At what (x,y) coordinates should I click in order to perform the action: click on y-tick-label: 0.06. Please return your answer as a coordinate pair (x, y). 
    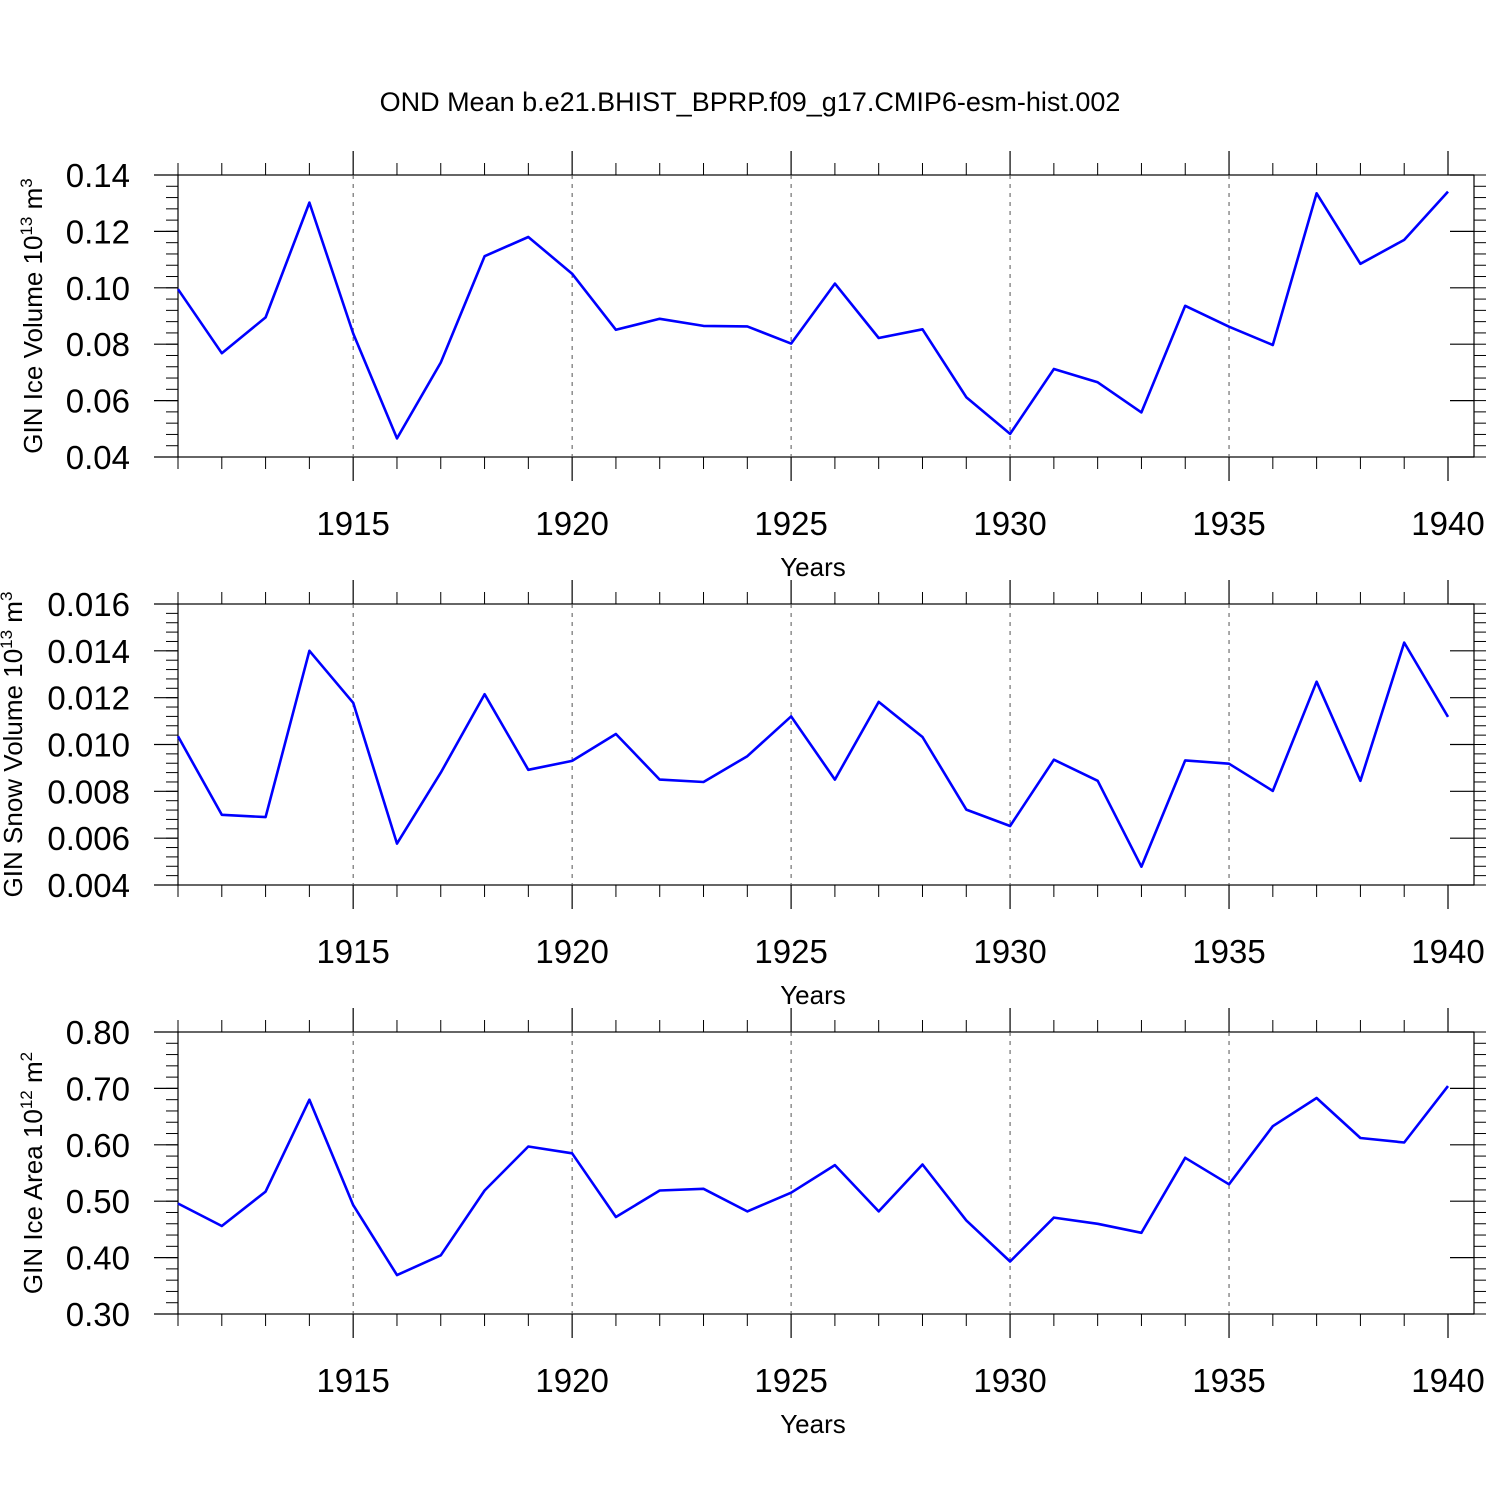
    Looking at the image, I should click on (98, 401).